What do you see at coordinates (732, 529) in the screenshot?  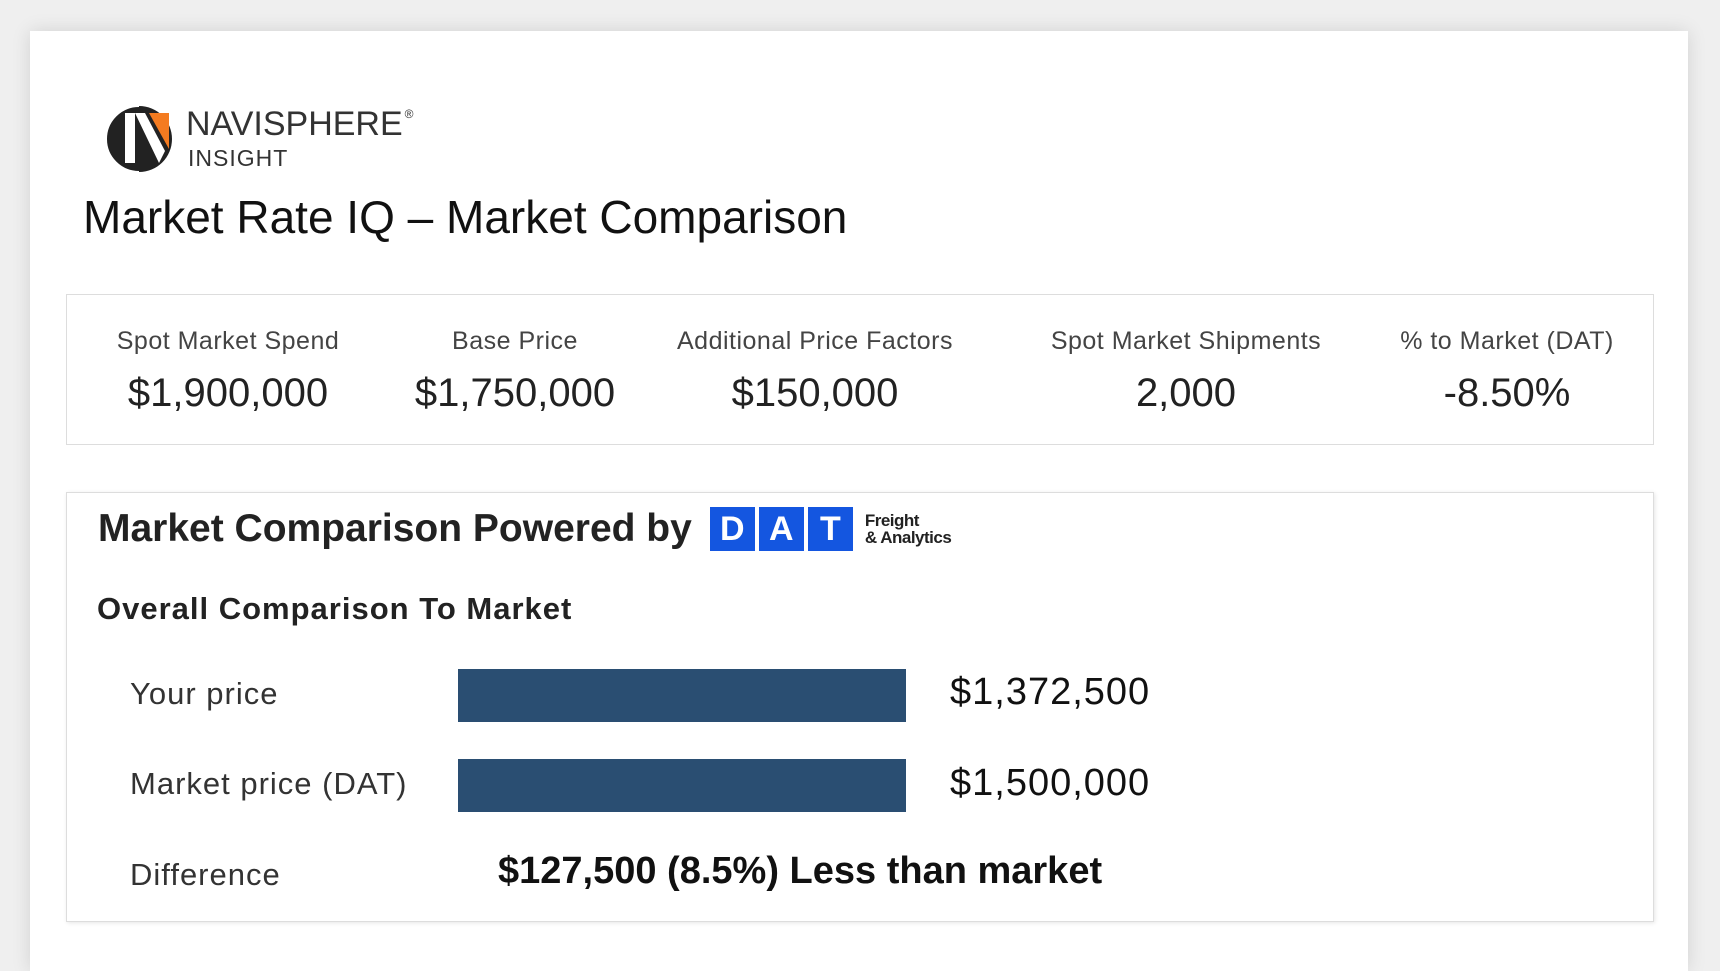 I see `dat-letter: D` at bounding box center [732, 529].